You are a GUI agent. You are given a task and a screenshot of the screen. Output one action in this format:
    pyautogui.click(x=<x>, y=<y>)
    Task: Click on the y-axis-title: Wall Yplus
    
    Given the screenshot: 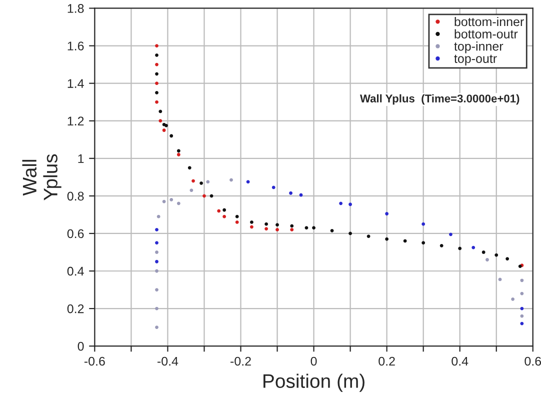 What is the action you would take?
    pyautogui.click(x=42, y=177)
    